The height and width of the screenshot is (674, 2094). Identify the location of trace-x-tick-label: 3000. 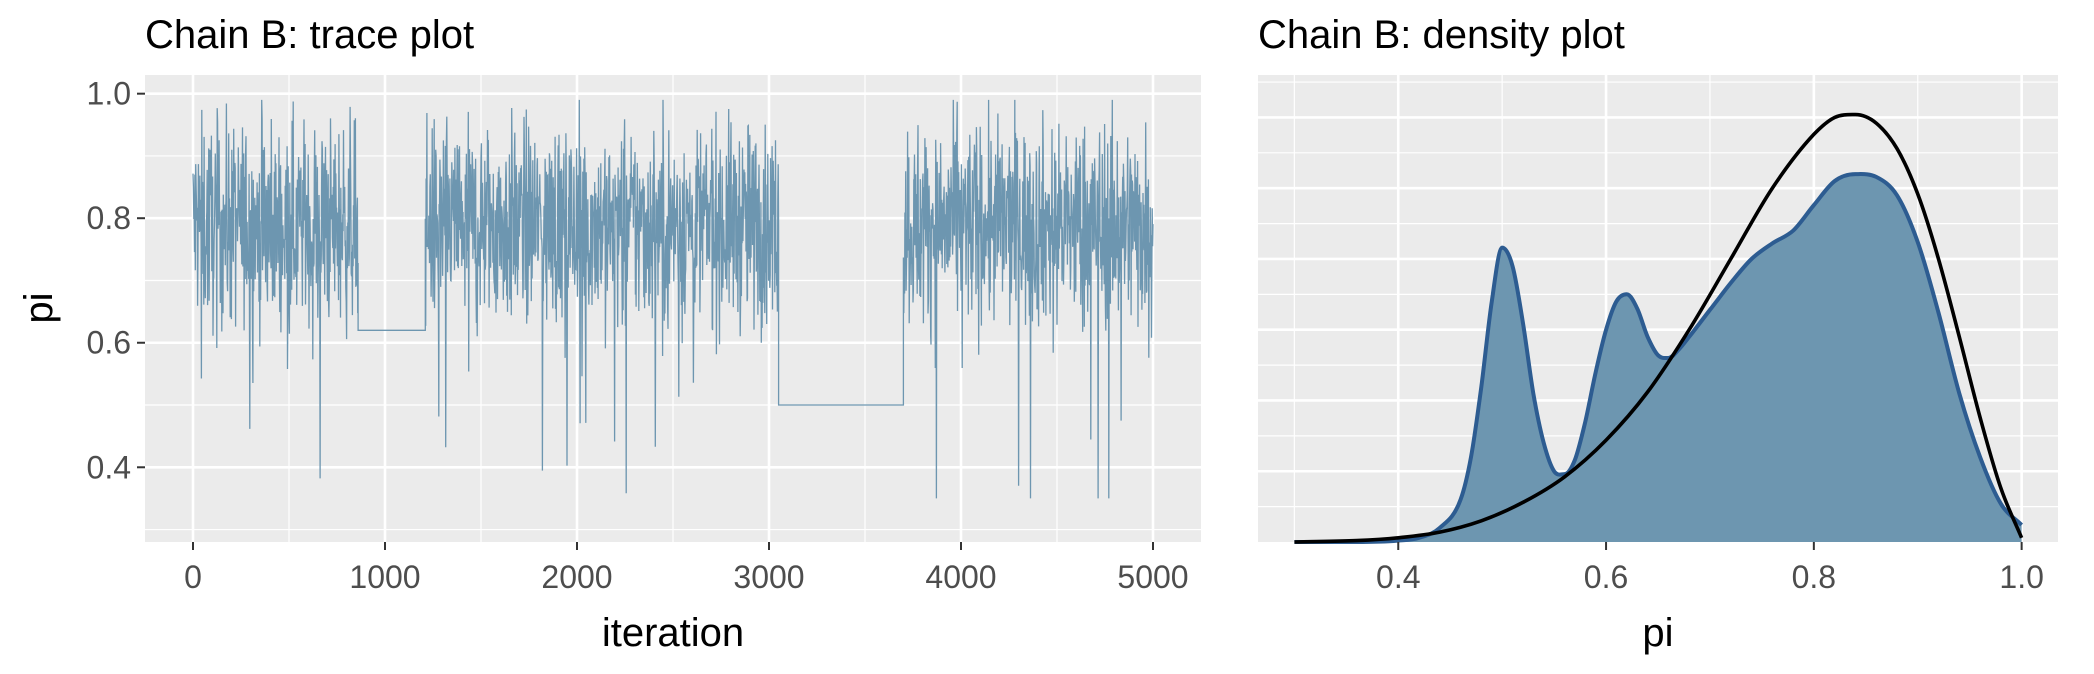
(768, 577).